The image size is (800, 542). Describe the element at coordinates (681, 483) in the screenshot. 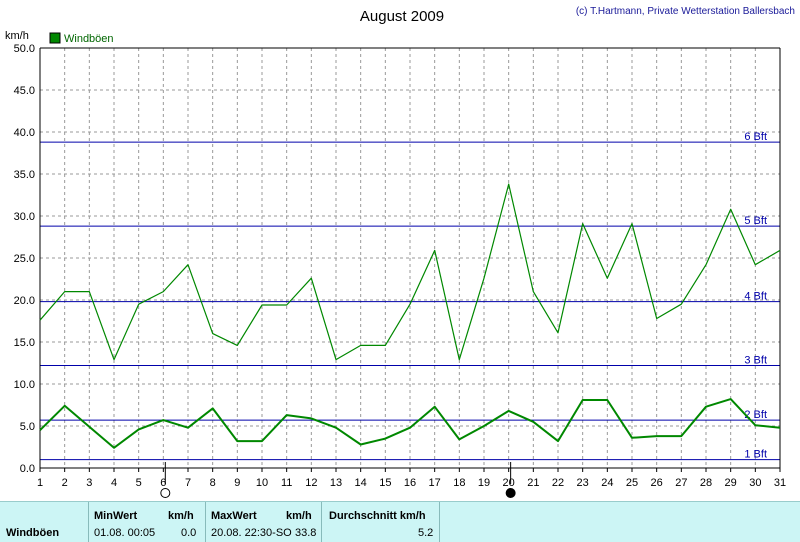

I see `x-tick-label: 27` at that location.